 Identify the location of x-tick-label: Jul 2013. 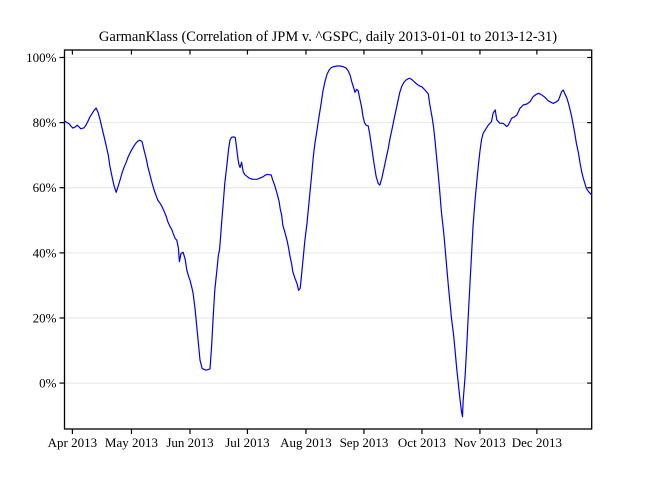
(247, 442).